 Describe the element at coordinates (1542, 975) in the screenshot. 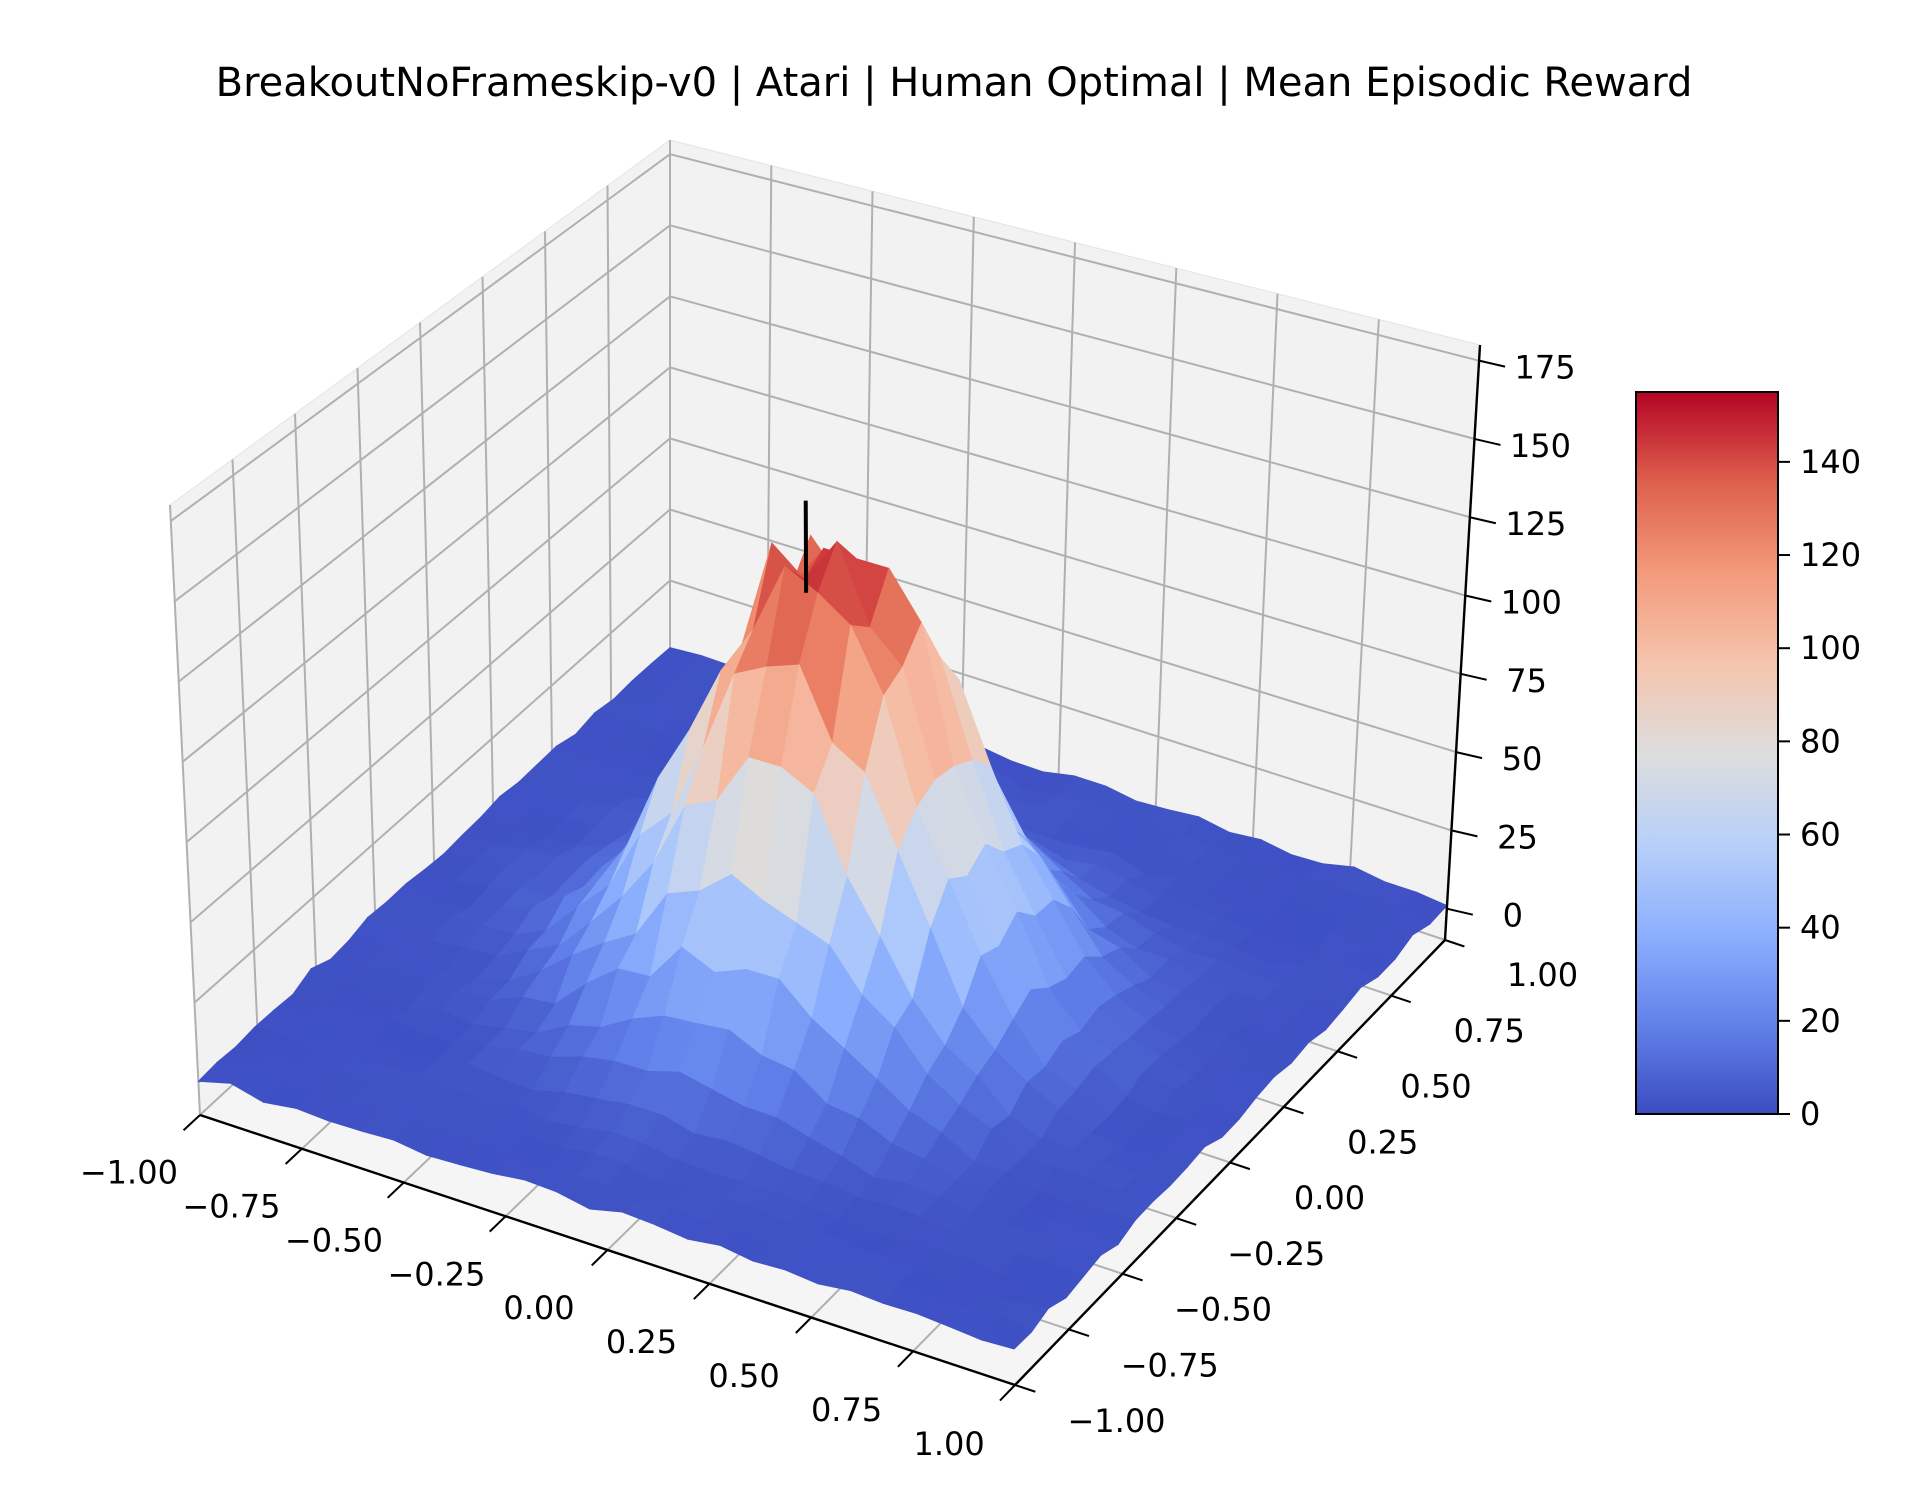

I see `y-tick-label: 1.00` at that location.